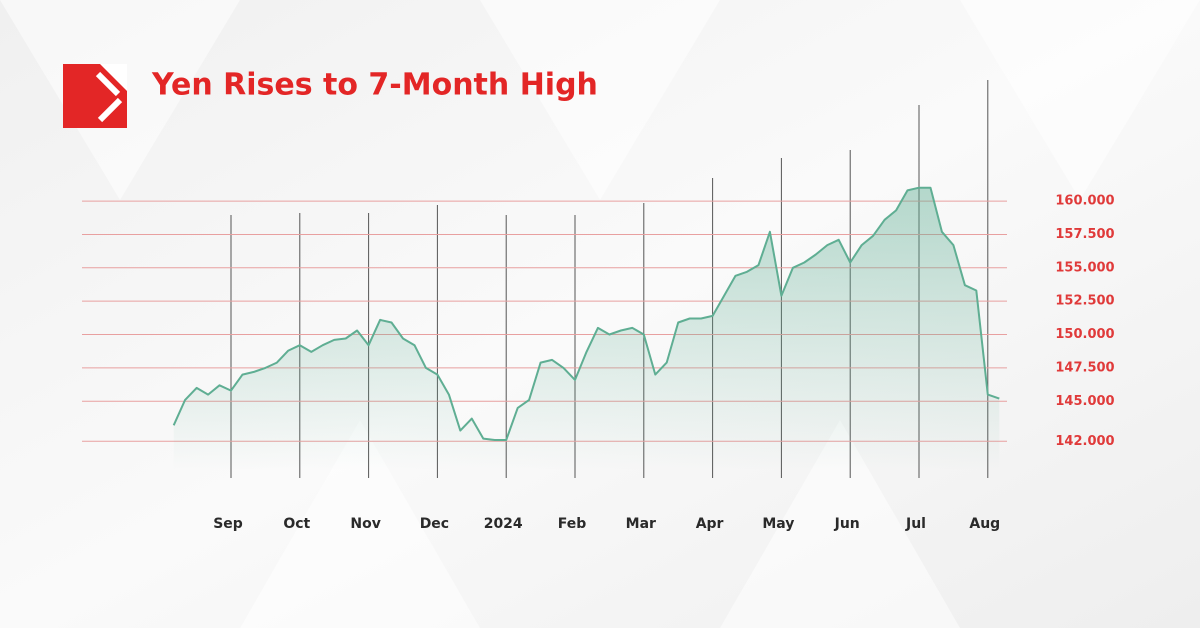 The image size is (1200, 628). I want to click on x-tick-label: Apr, so click(710, 524).